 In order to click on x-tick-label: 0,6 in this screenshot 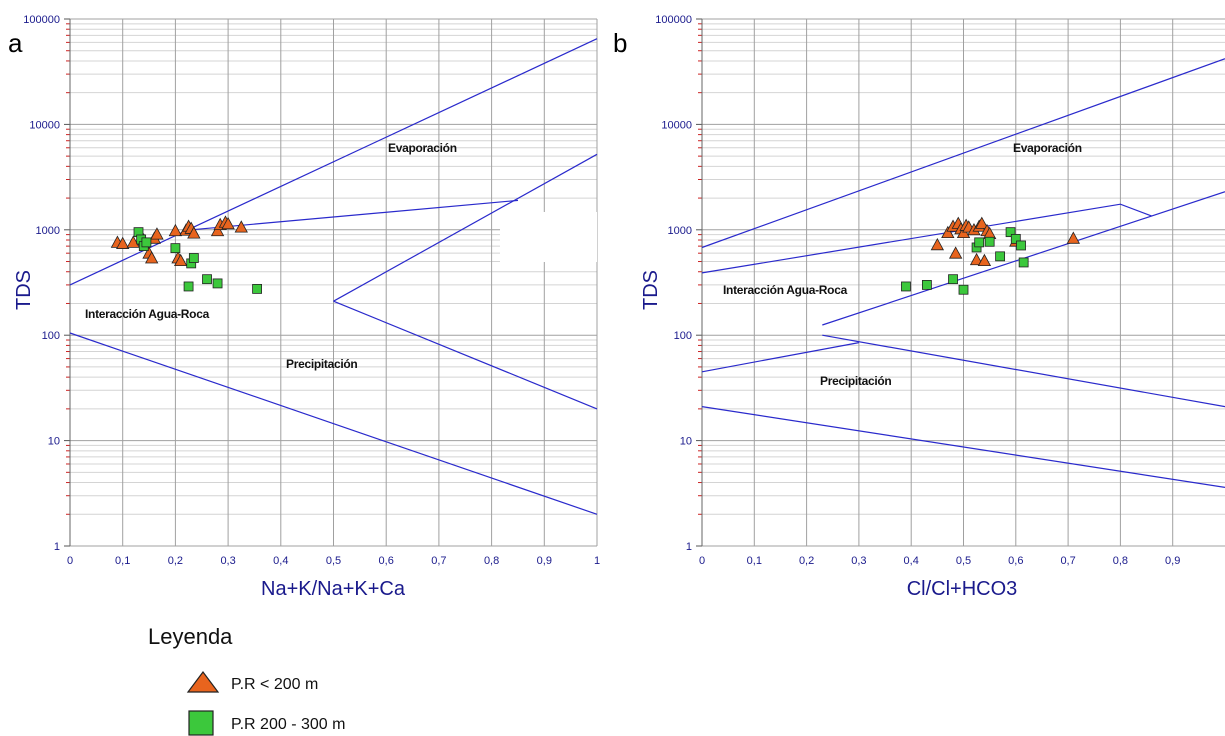, I will do `click(386, 561)`.